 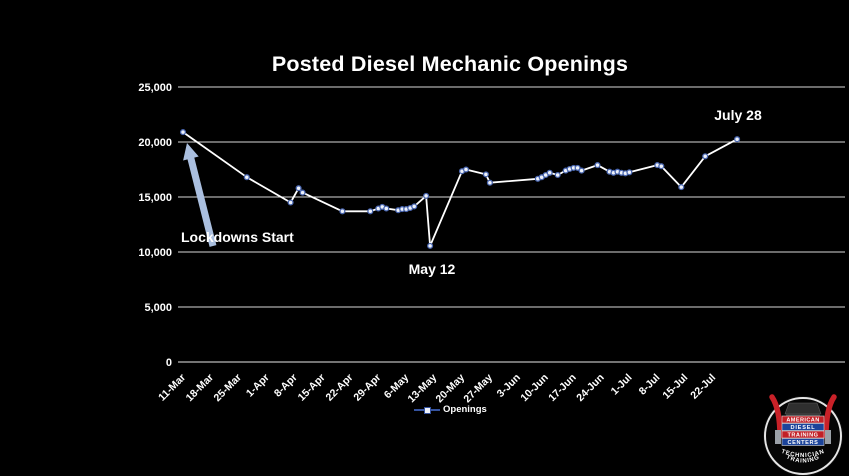 I want to click on x-tick-label: 11-Mar, so click(x=172, y=388).